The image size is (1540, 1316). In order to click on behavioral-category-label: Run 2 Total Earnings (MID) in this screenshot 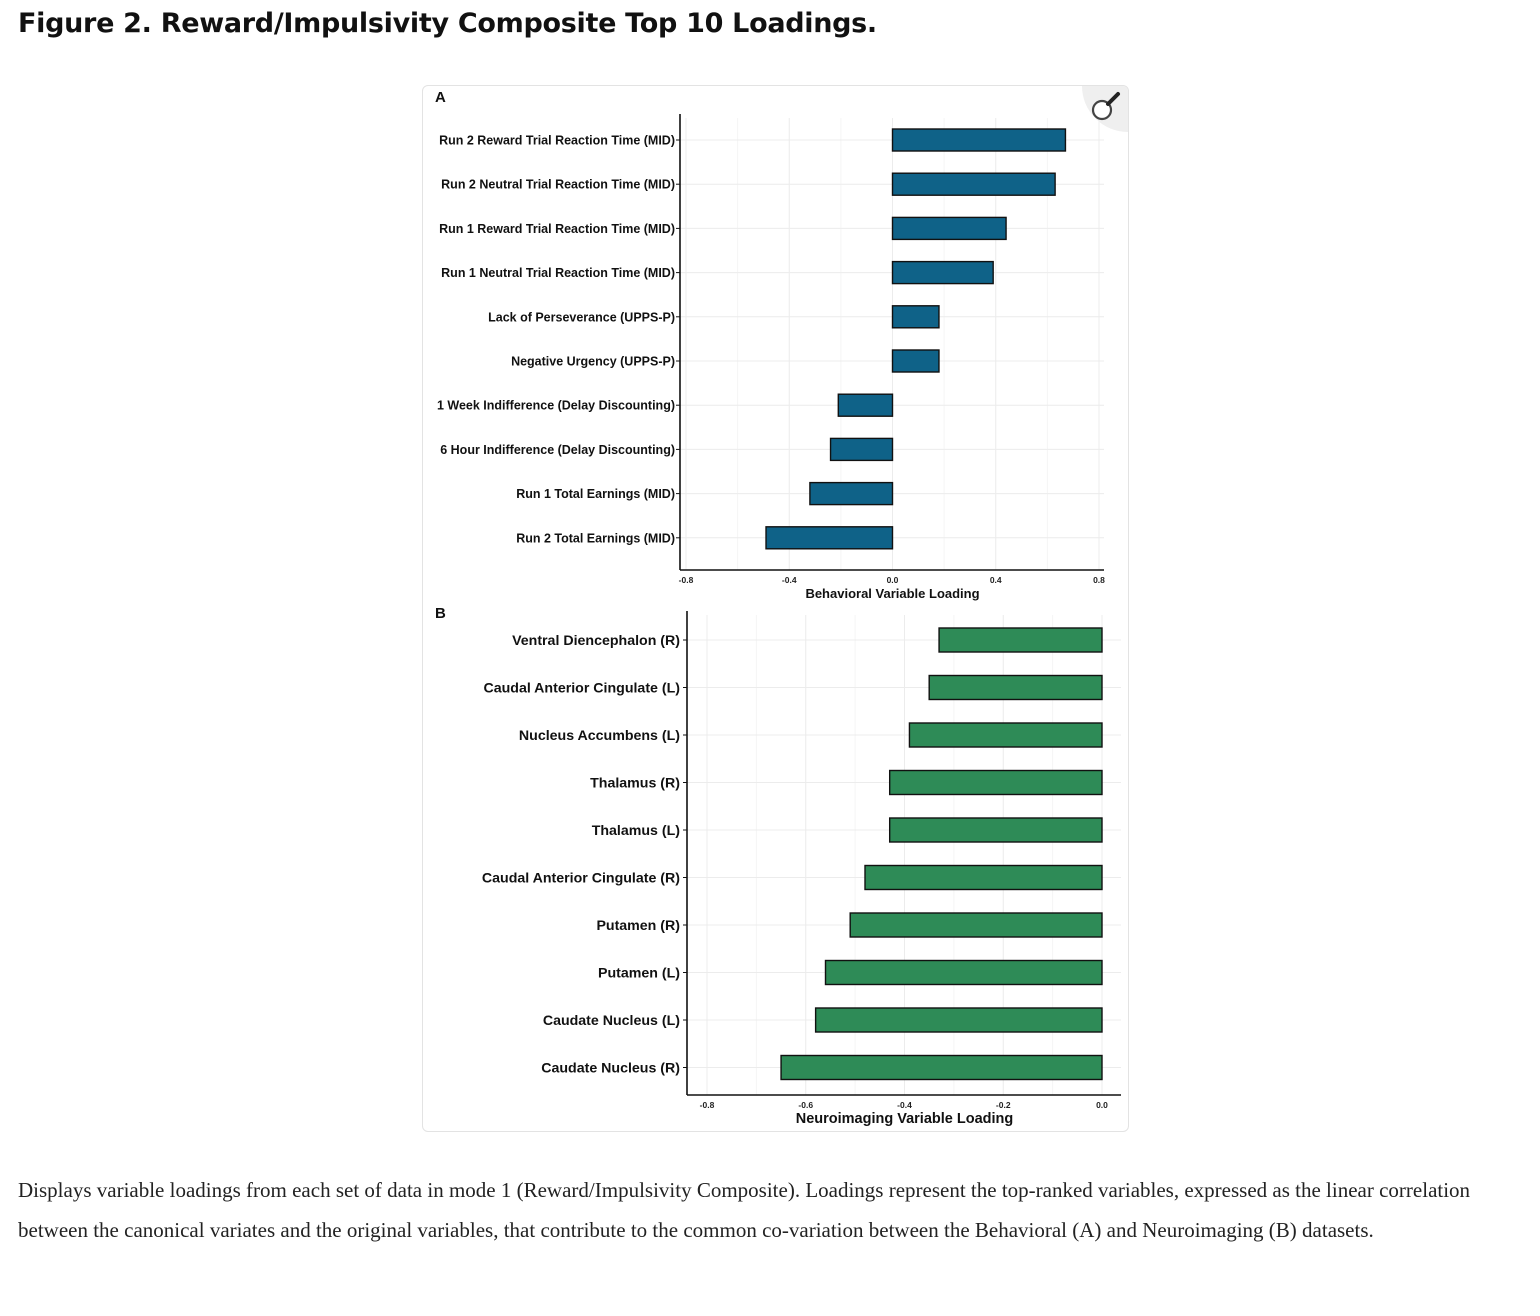, I will do `click(595, 538)`.